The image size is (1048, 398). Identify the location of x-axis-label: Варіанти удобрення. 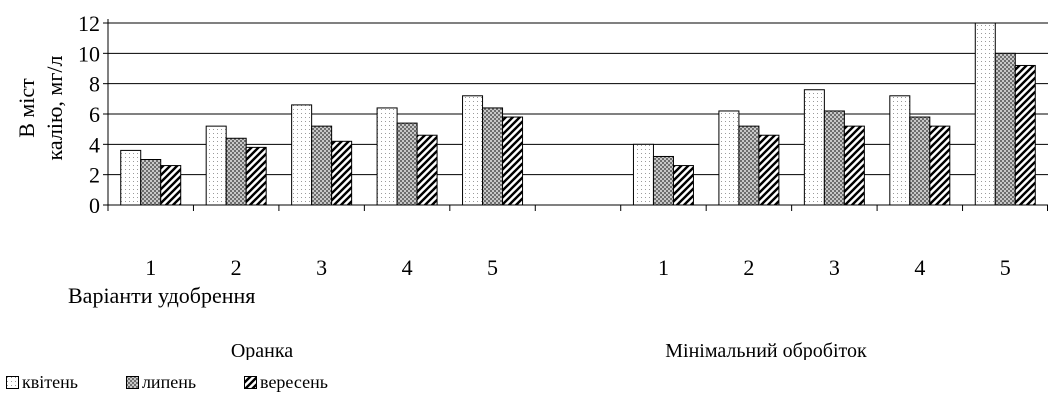
(161, 295).